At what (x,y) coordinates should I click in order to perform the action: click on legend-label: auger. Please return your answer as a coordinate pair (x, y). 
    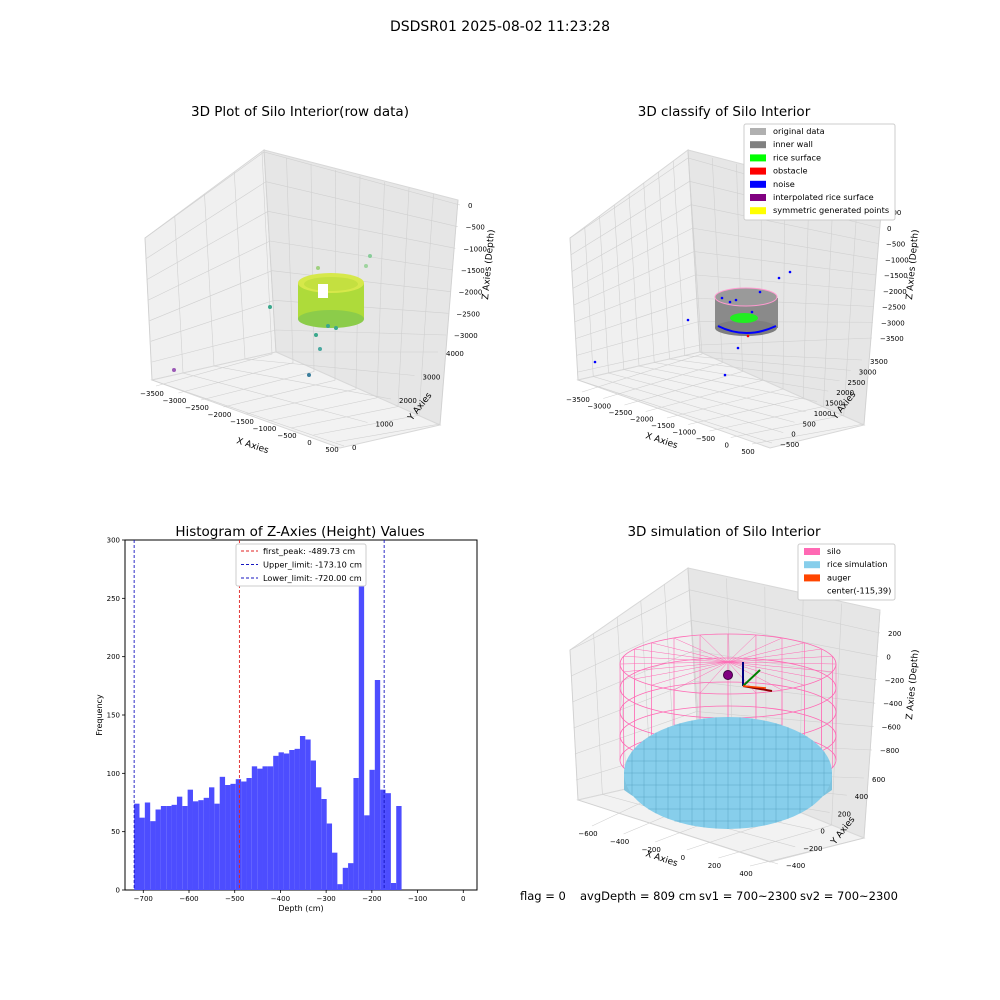
    Looking at the image, I should click on (839, 577).